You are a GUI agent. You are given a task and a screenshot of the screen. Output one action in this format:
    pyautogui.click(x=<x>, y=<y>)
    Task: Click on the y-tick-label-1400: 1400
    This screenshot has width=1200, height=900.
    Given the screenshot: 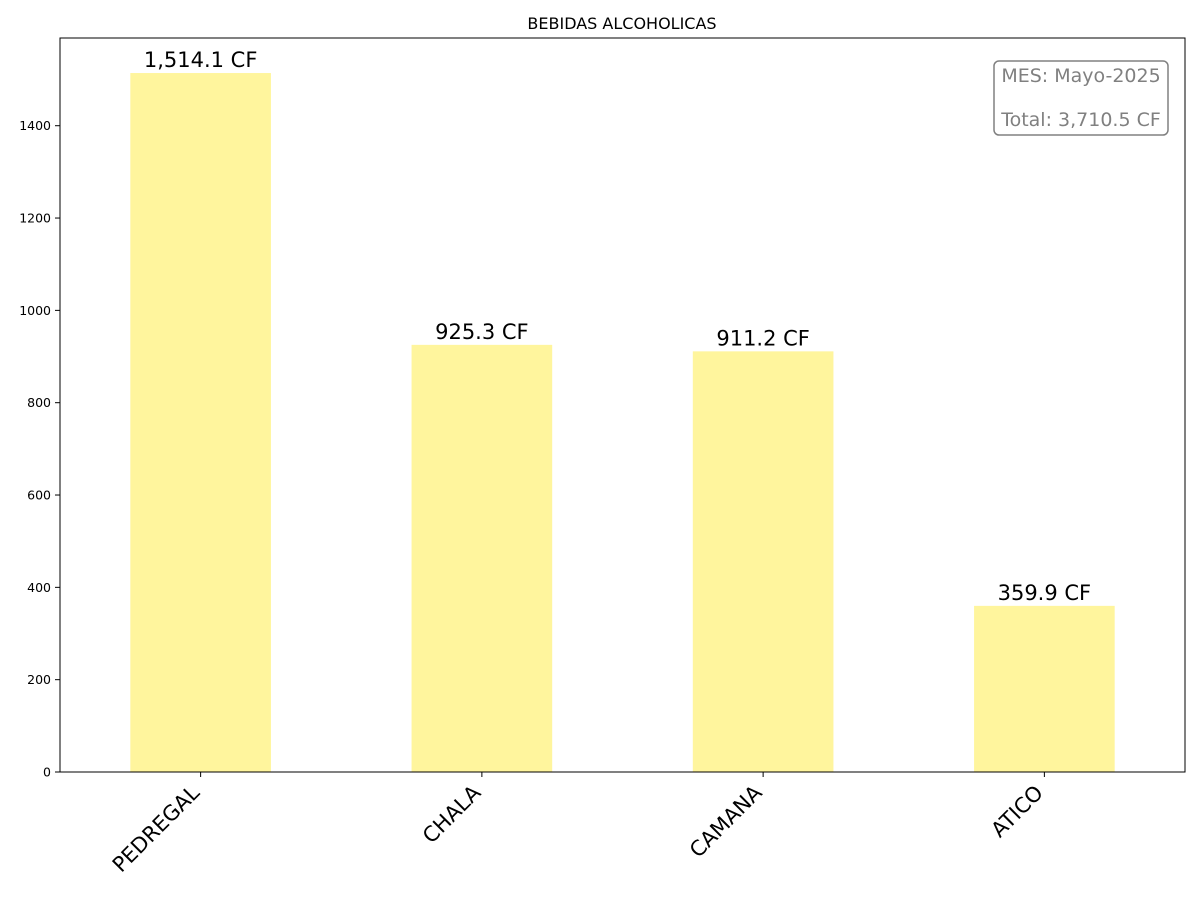 What is the action you would take?
    pyautogui.click(x=35, y=125)
    